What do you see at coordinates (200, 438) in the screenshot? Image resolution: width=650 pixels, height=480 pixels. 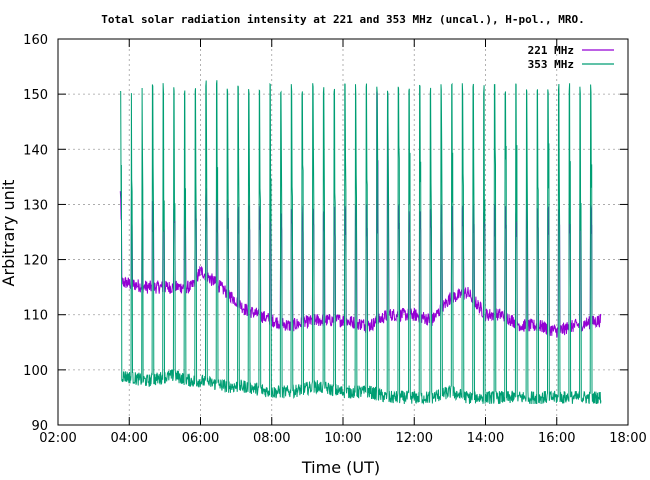 I see `x-tick-label: 06:00` at bounding box center [200, 438].